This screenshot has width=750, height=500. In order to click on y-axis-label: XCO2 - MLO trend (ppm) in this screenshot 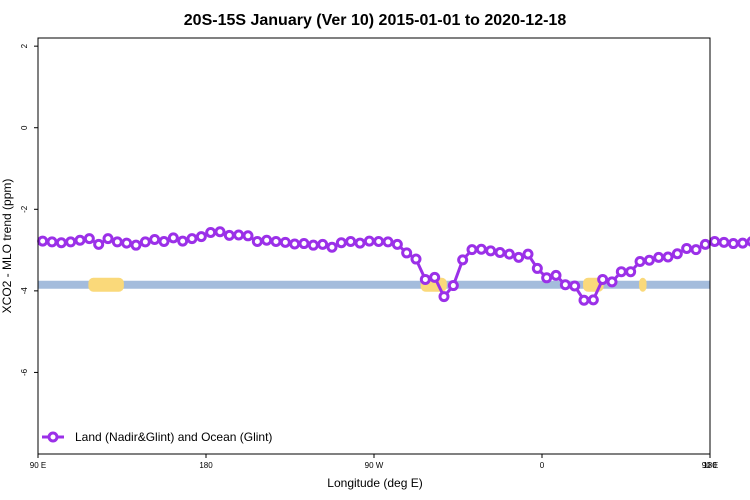, I will do `click(7, 246)`.